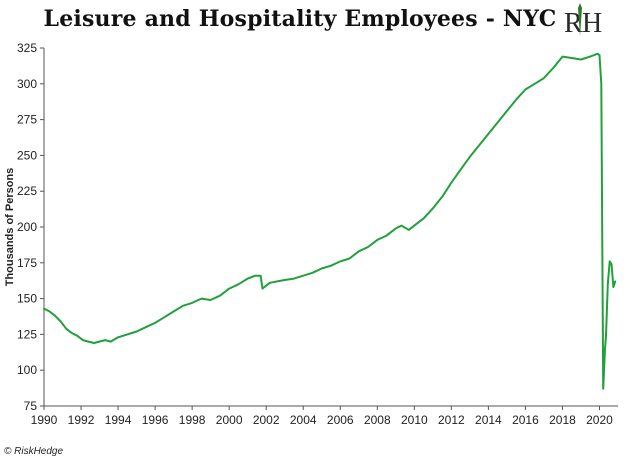 The height and width of the screenshot is (464, 630). I want to click on credit-text: © RiskHedge, so click(34, 451).